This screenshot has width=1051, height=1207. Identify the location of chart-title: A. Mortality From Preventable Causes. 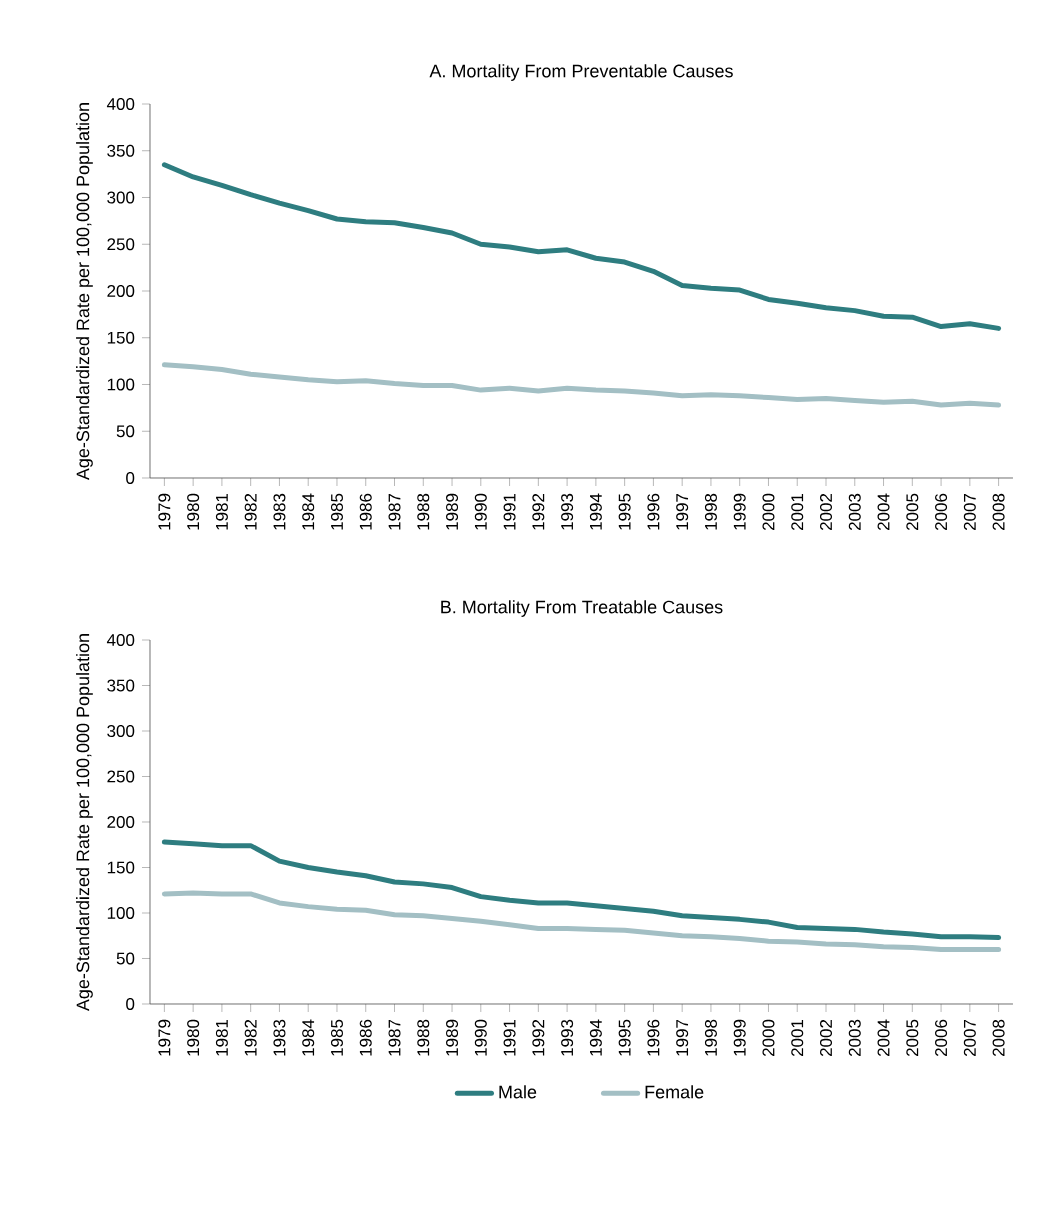
(581, 72).